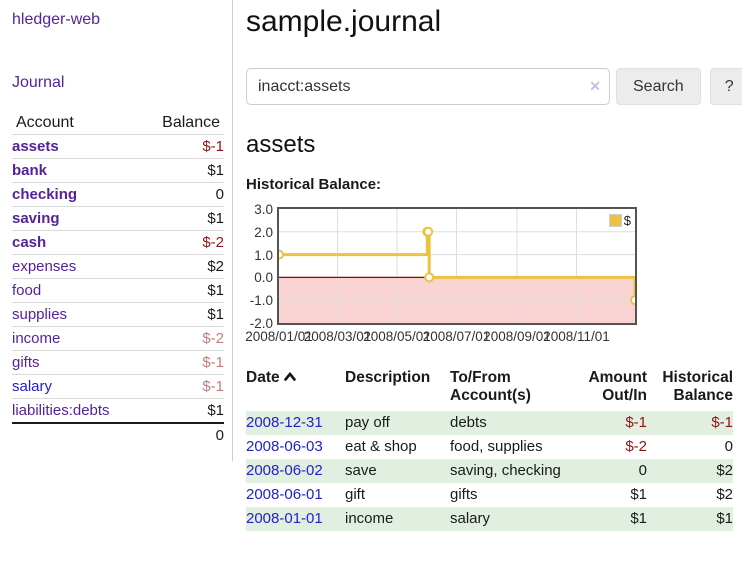 Image resolution: width=742 pixels, height=582 pixels. What do you see at coordinates (397, 471) in the screenshot?
I see `transaction-description: save` at bounding box center [397, 471].